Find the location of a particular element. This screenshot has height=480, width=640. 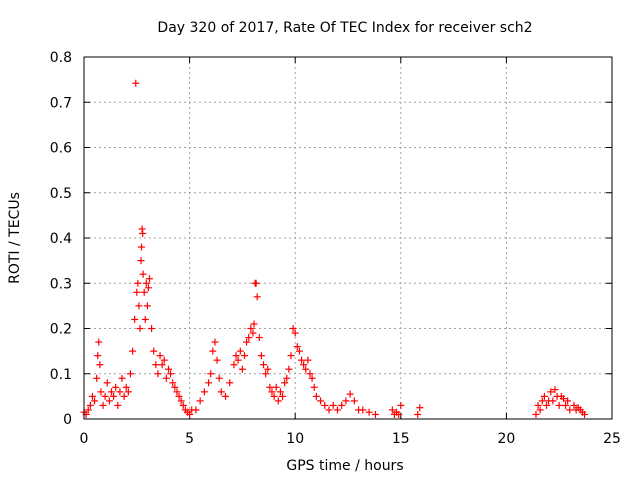

y-tick-label: 0 is located at coordinates (67, 420).